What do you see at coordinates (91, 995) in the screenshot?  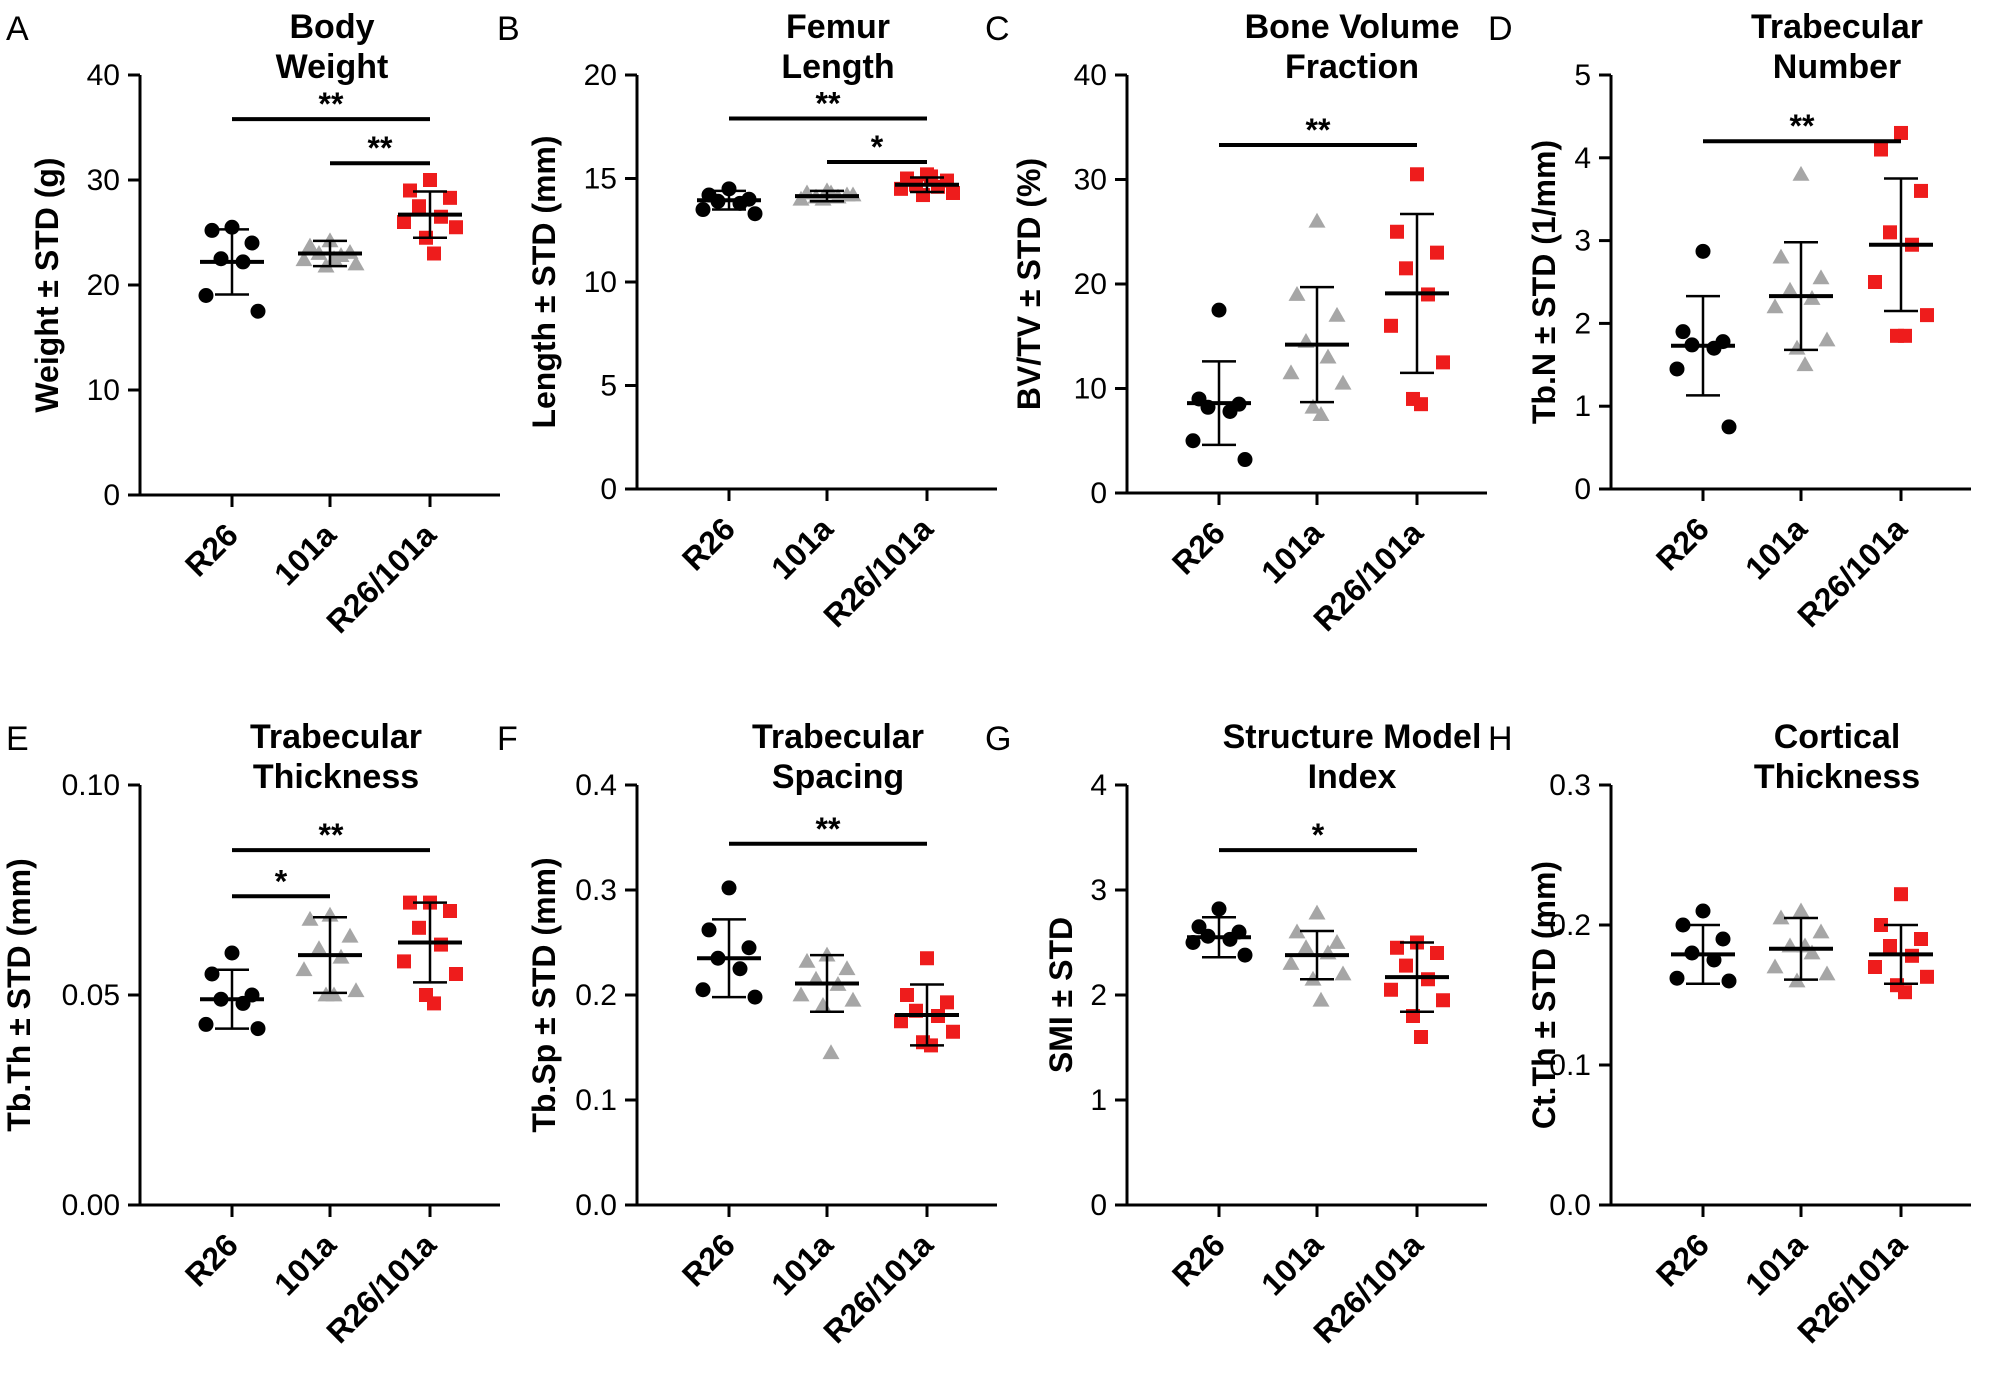 I see `y-tick-label: 0.05` at bounding box center [91, 995].